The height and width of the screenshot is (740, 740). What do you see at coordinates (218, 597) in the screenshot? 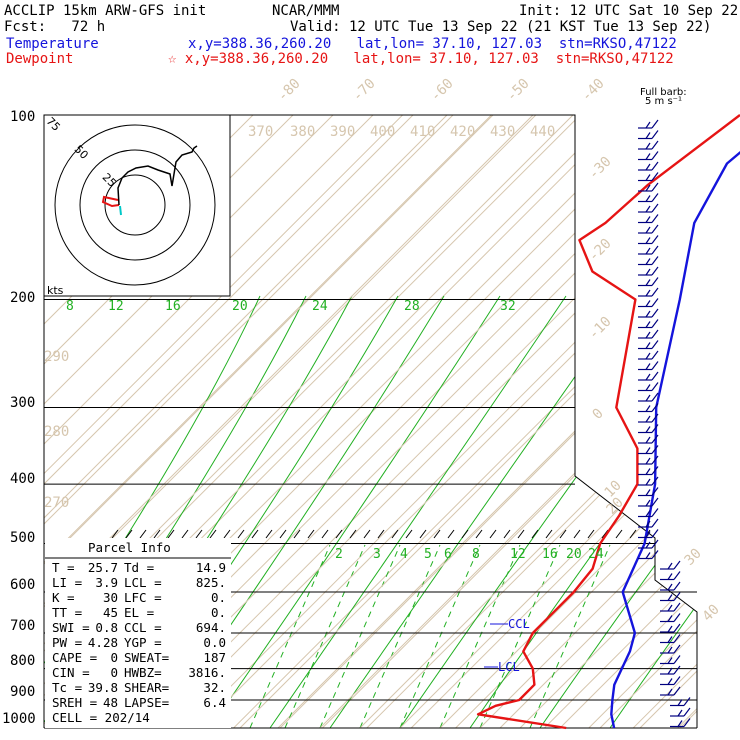
I see `parcel-info-field: 0.` at bounding box center [218, 597].